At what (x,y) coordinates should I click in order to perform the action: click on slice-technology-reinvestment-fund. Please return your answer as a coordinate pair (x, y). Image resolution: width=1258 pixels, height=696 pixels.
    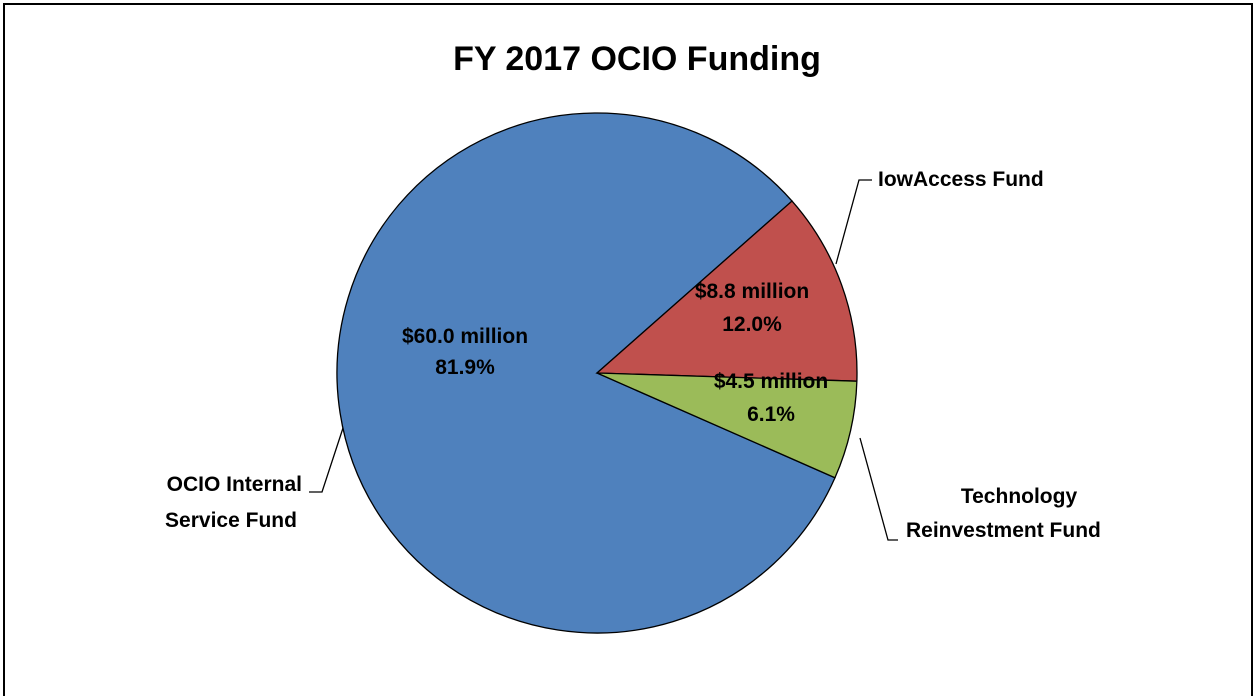
    Looking at the image, I should click on (727, 425).